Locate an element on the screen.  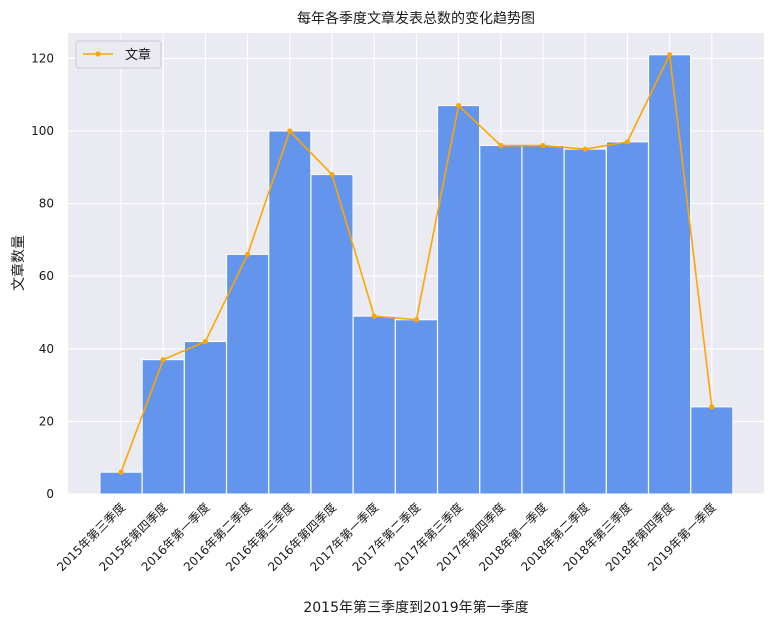
y-tick-label: 40 is located at coordinates (46, 349).